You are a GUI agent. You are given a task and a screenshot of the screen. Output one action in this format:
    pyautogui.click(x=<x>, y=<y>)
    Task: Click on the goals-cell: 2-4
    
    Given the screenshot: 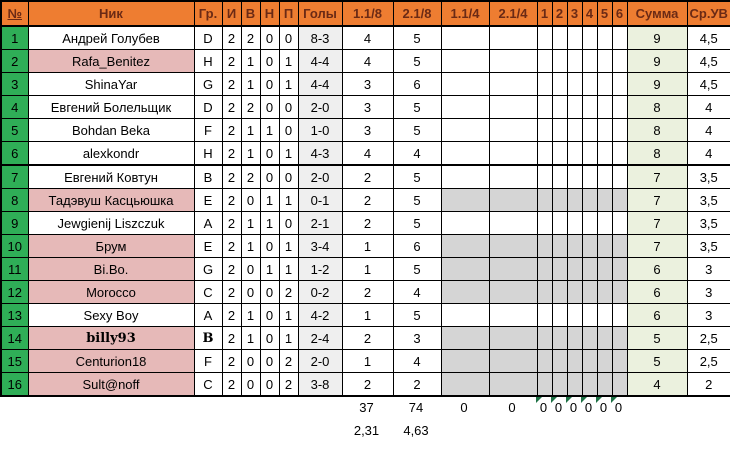 What is the action you would take?
    pyautogui.click(x=320, y=338)
    